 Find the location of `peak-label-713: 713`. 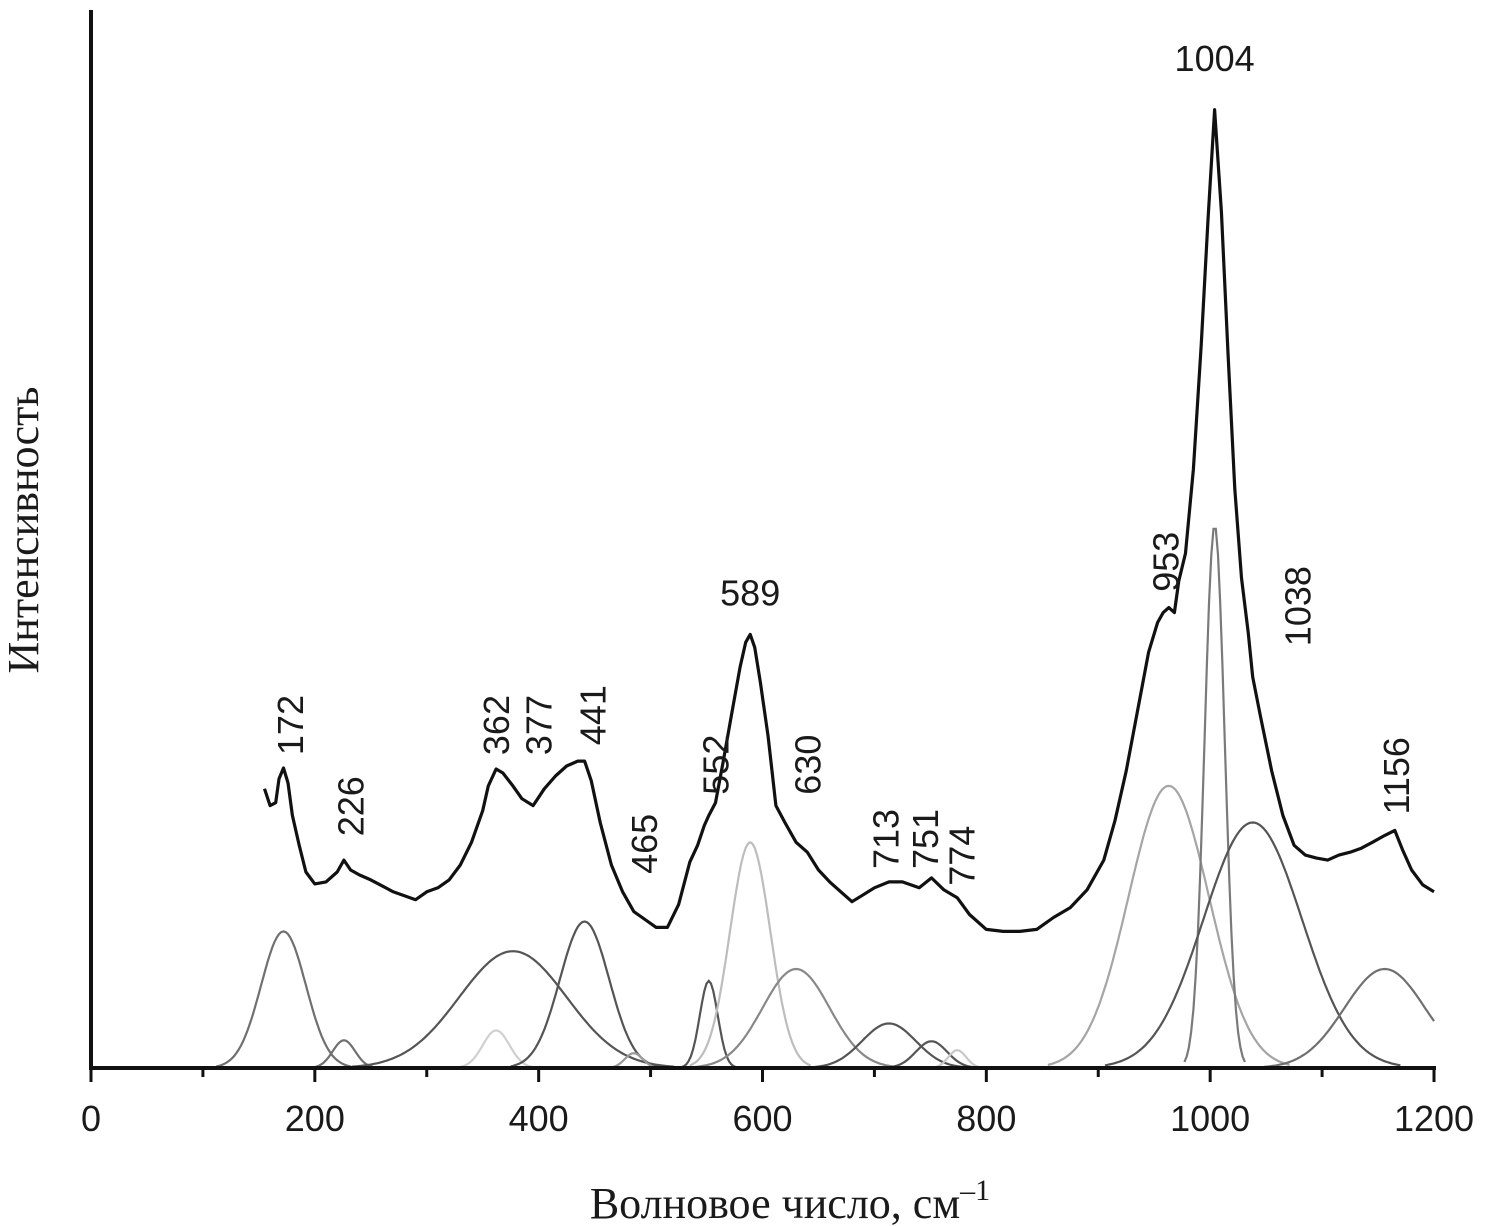

peak-label-713: 713 is located at coordinates (886, 839).